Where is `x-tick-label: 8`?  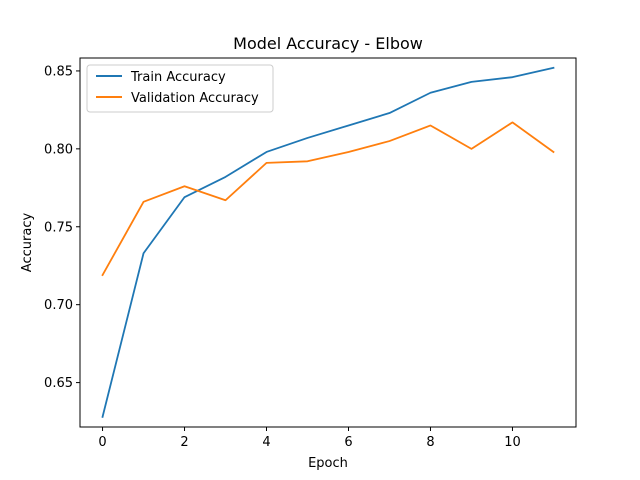 x-tick-label: 8 is located at coordinates (430, 442).